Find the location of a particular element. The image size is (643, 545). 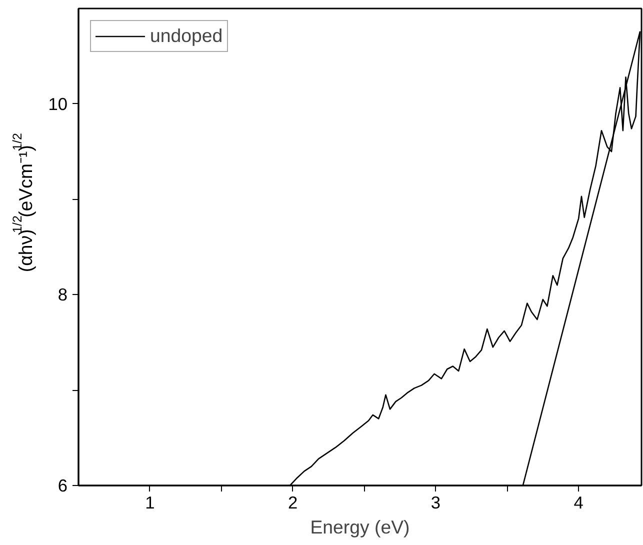

legend-label: undoped is located at coordinates (186, 36).